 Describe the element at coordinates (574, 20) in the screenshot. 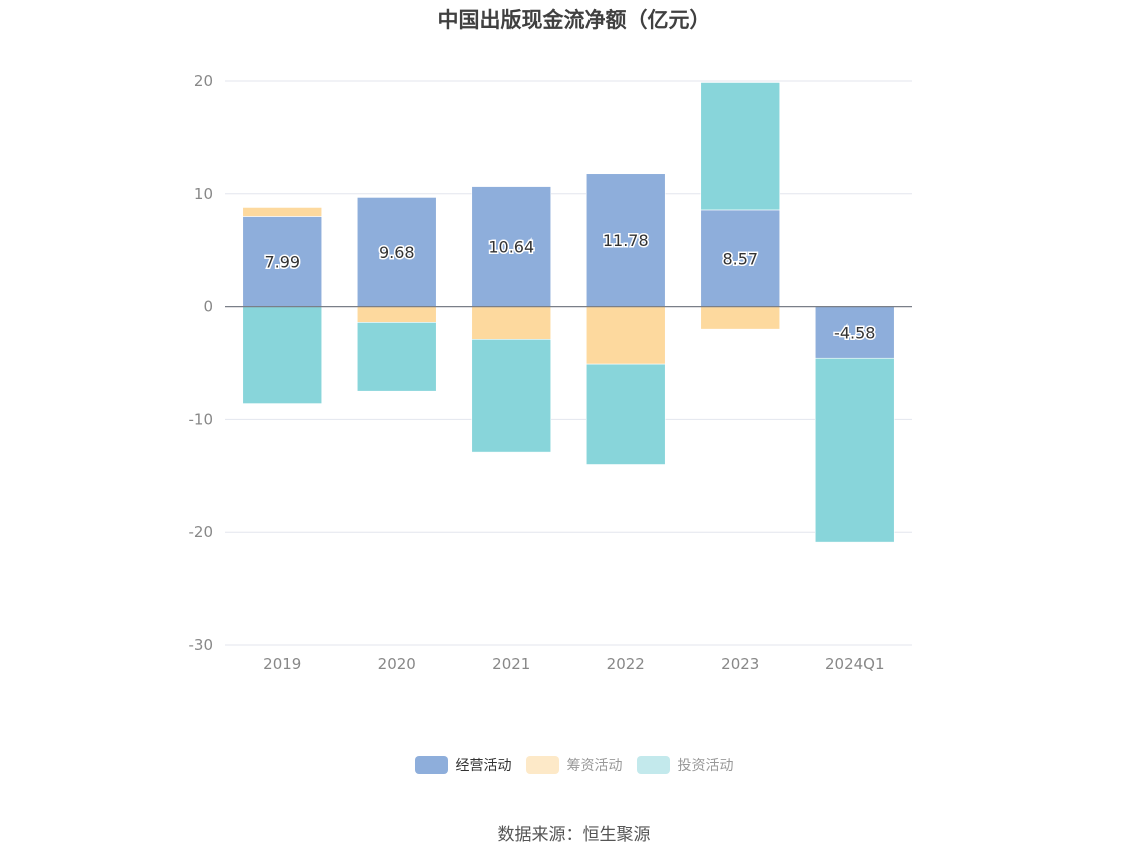

I see `chart-title: 中国出版现金流净额（亿元）` at that location.